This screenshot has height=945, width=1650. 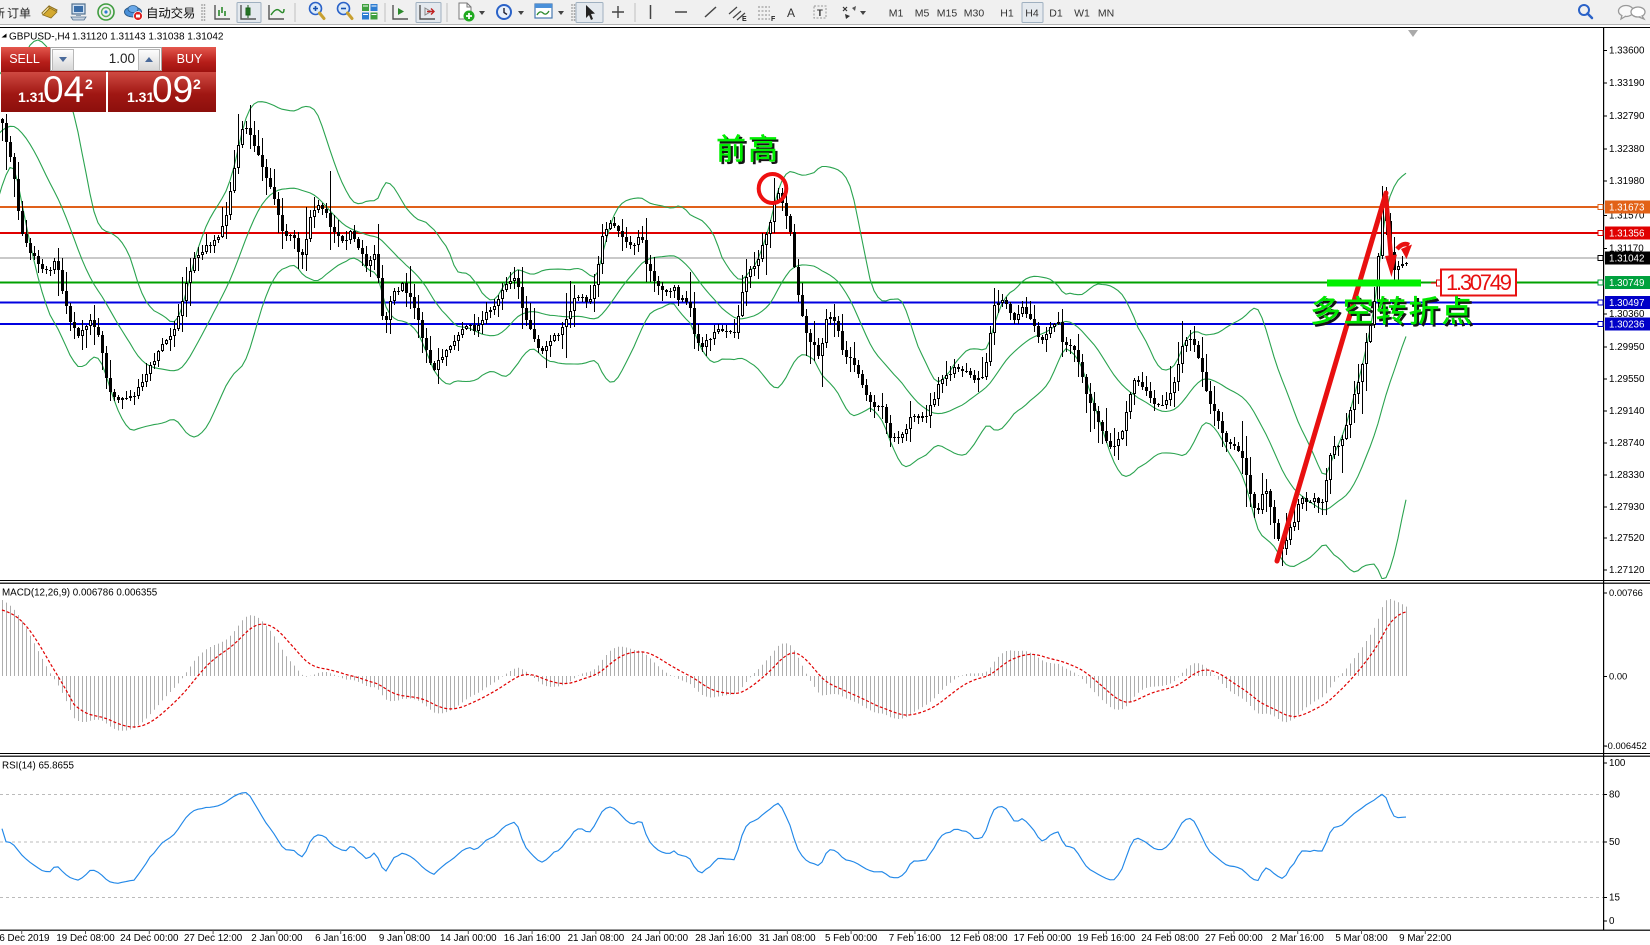 What do you see at coordinates (1056, 14) in the screenshot?
I see `svg-text: D1` at bounding box center [1056, 14].